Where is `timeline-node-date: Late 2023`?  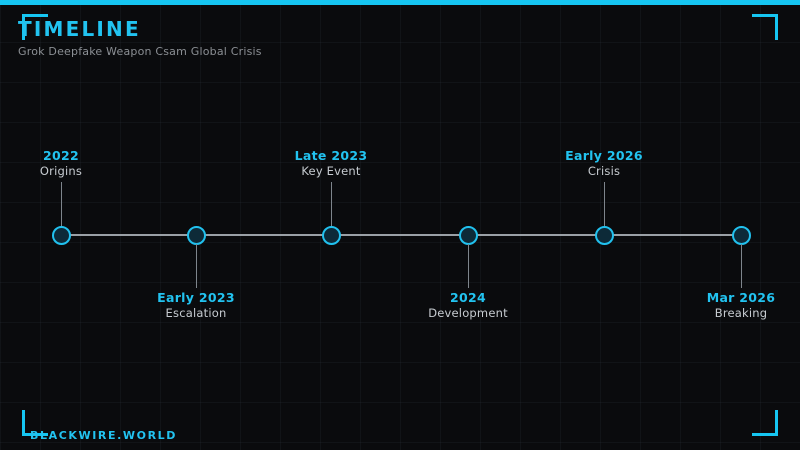 timeline-node-date: Late 2023 is located at coordinates (331, 155).